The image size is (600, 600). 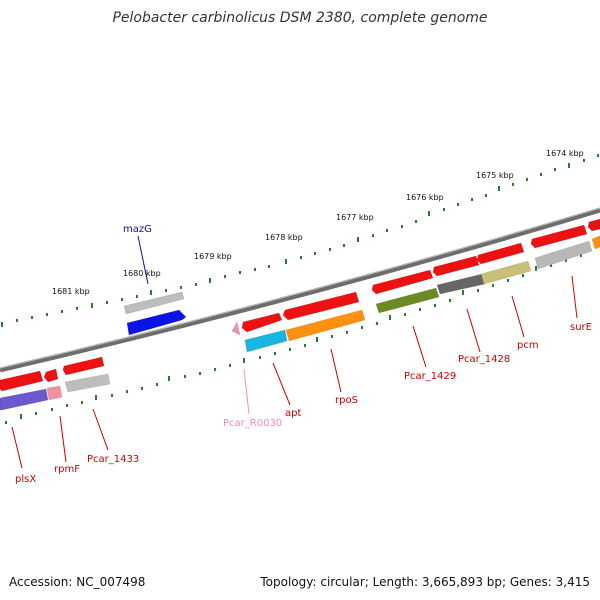 What do you see at coordinates (154, 303) in the screenshot?
I see `gene-mazG-partner` at bounding box center [154, 303].